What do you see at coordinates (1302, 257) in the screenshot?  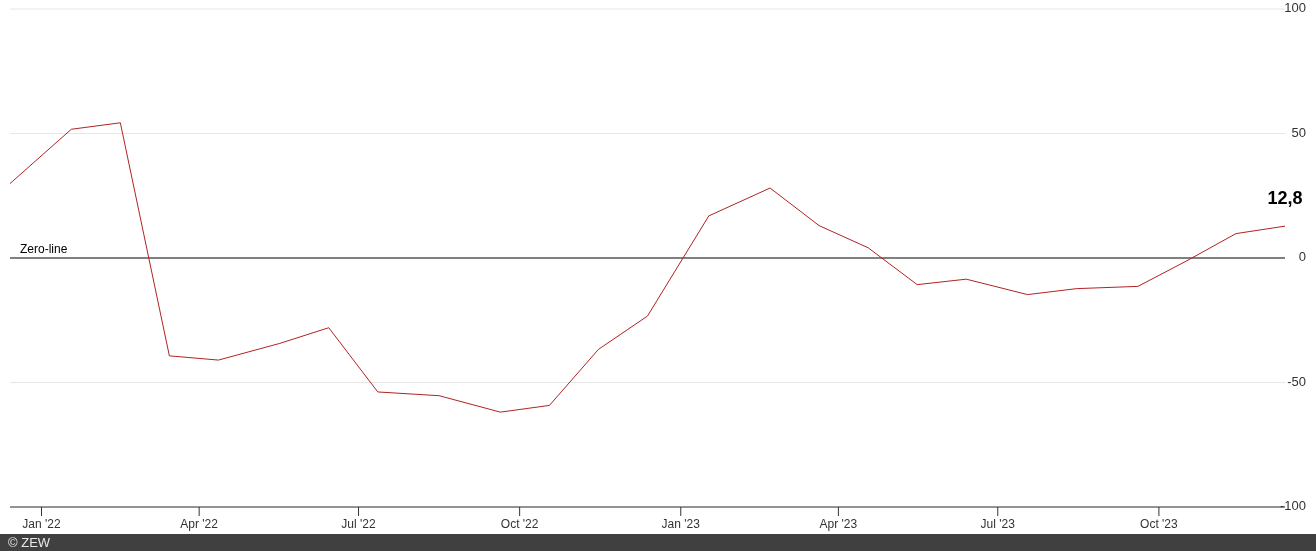 I see `y-tick-label: 0` at bounding box center [1302, 257].